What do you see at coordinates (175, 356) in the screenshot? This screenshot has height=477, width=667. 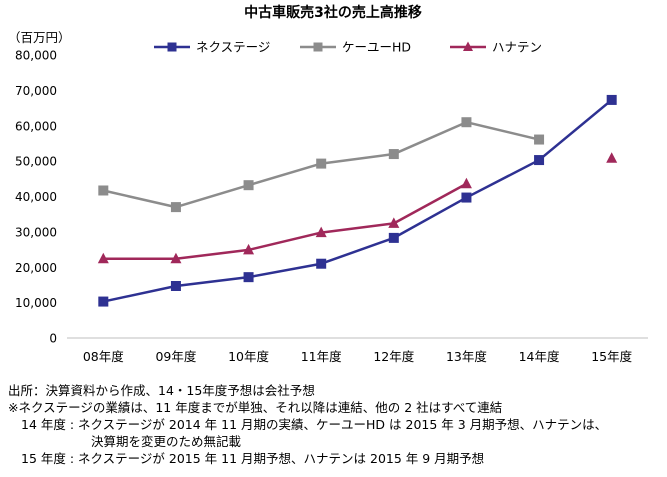 I see `x-tick-label: 09年度` at bounding box center [175, 356].